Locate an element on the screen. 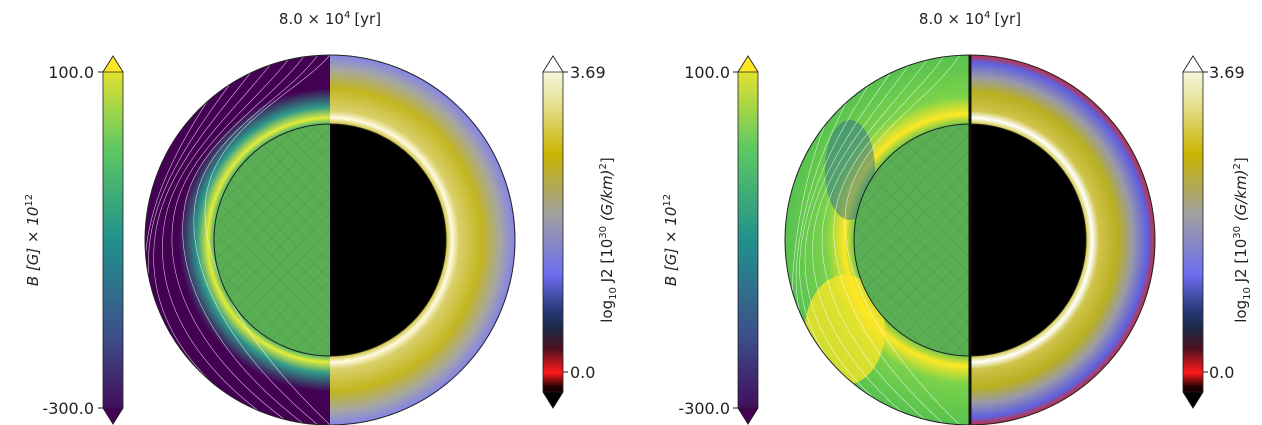 Image resolution: width=1262 pixels, height=425 pixels. panel-1-right-colorbar: 3.69 0.0 log10 J2 [1030 (G/km)2] is located at coordinates (580, 232).